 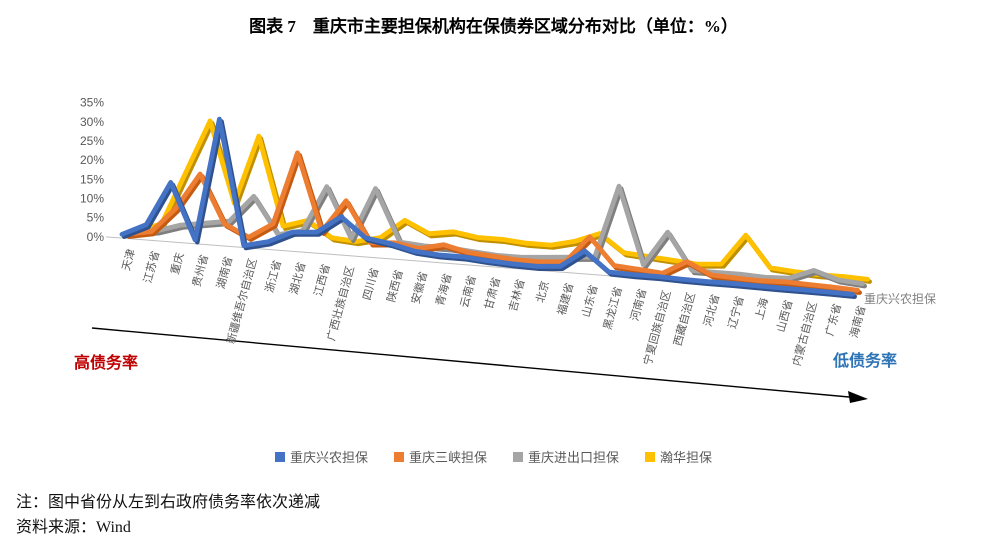 What do you see at coordinates (833, 319) in the screenshot?
I see `x-category-label: 广东省` at bounding box center [833, 319].